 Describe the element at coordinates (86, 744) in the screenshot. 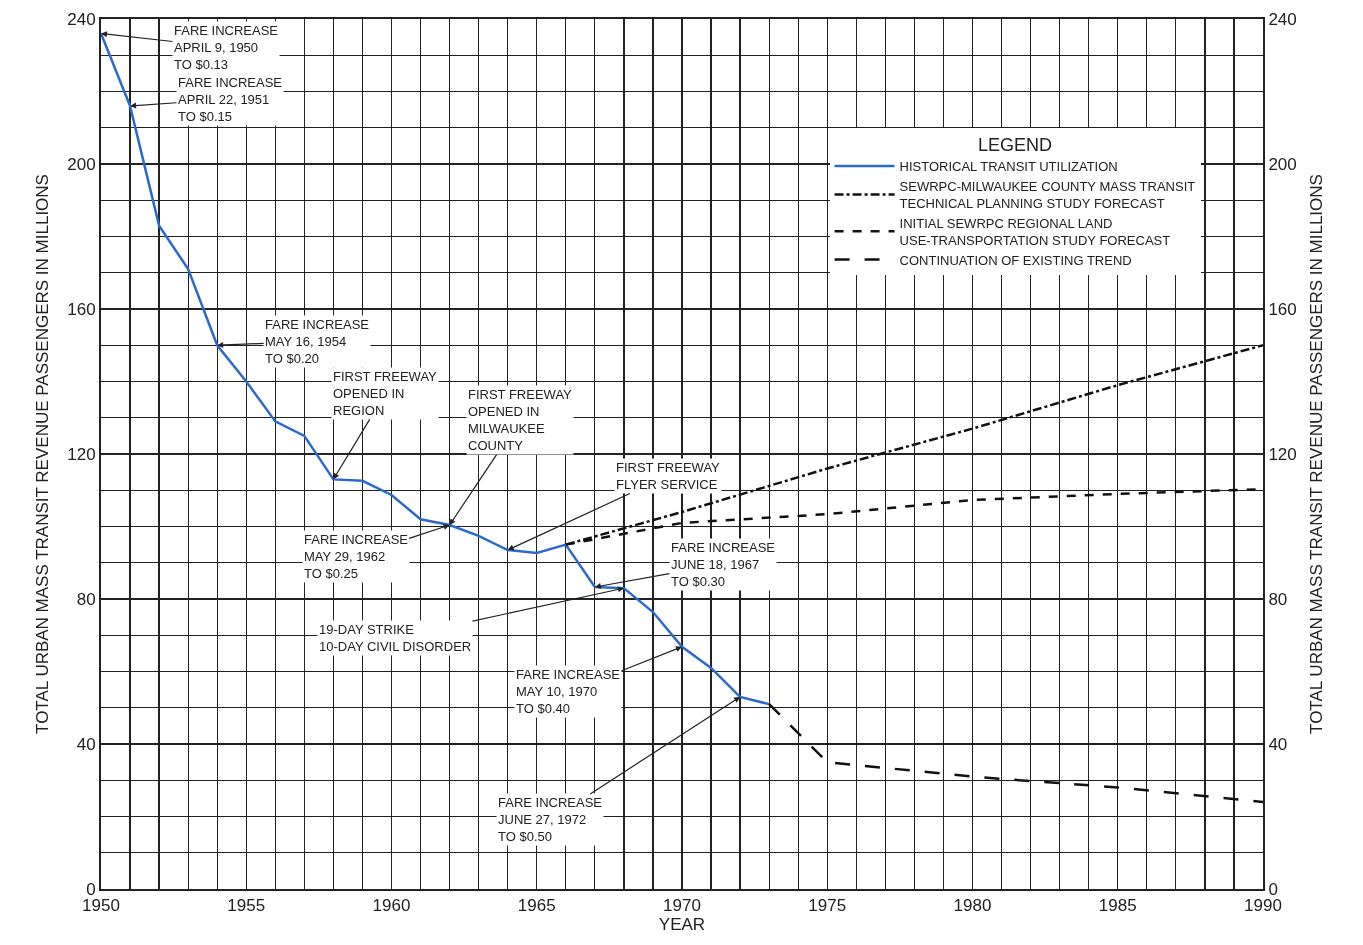

I see `y-tick-label: 40` at that location.